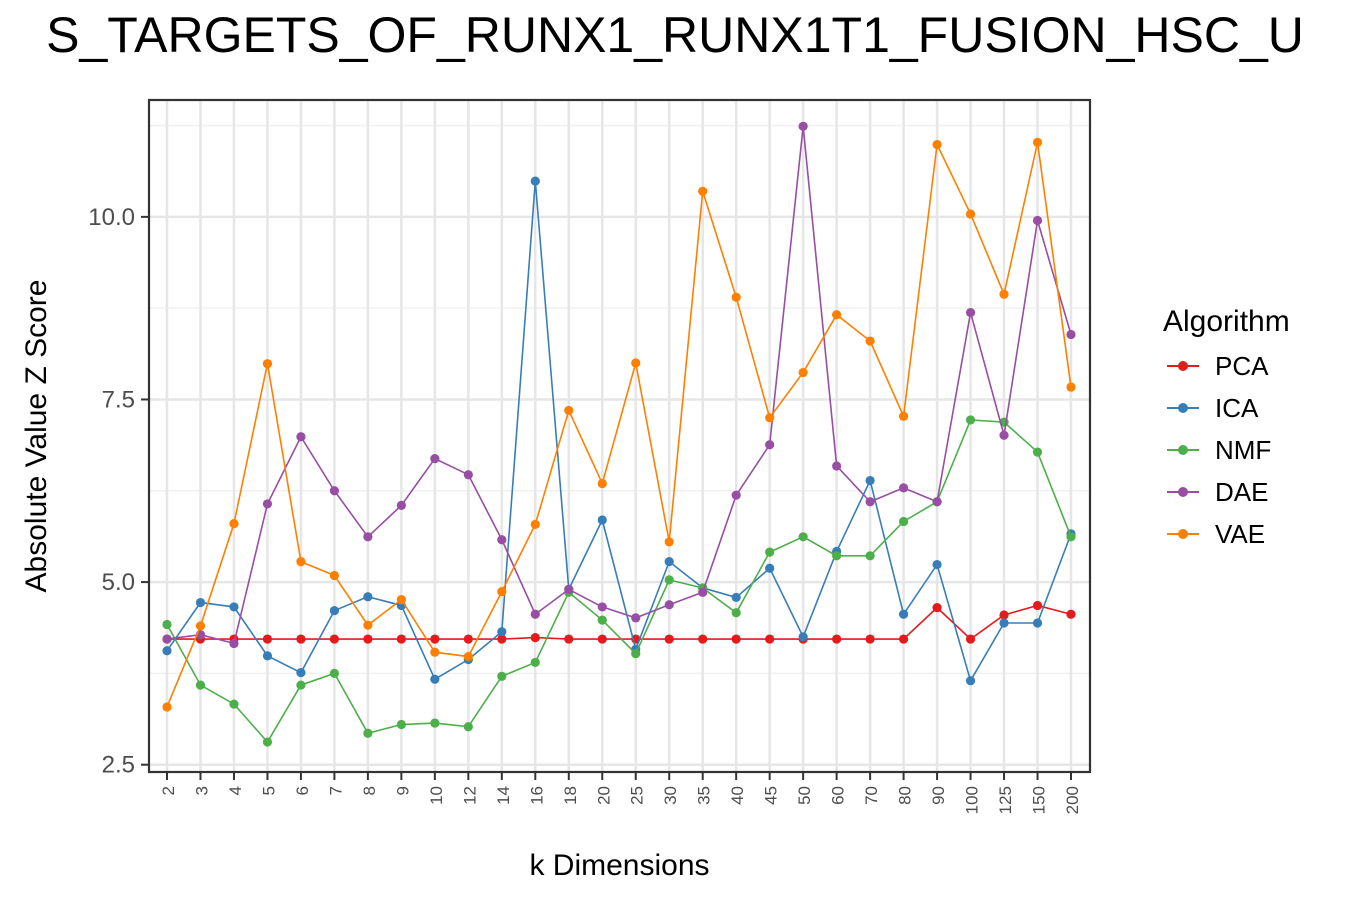 The height and width of the screenshot is (900, 1350). What do you see at coordinates (1242, 491) in the screenshot?
I see `legend-label: DAE` at bounding box center [1242, 491].